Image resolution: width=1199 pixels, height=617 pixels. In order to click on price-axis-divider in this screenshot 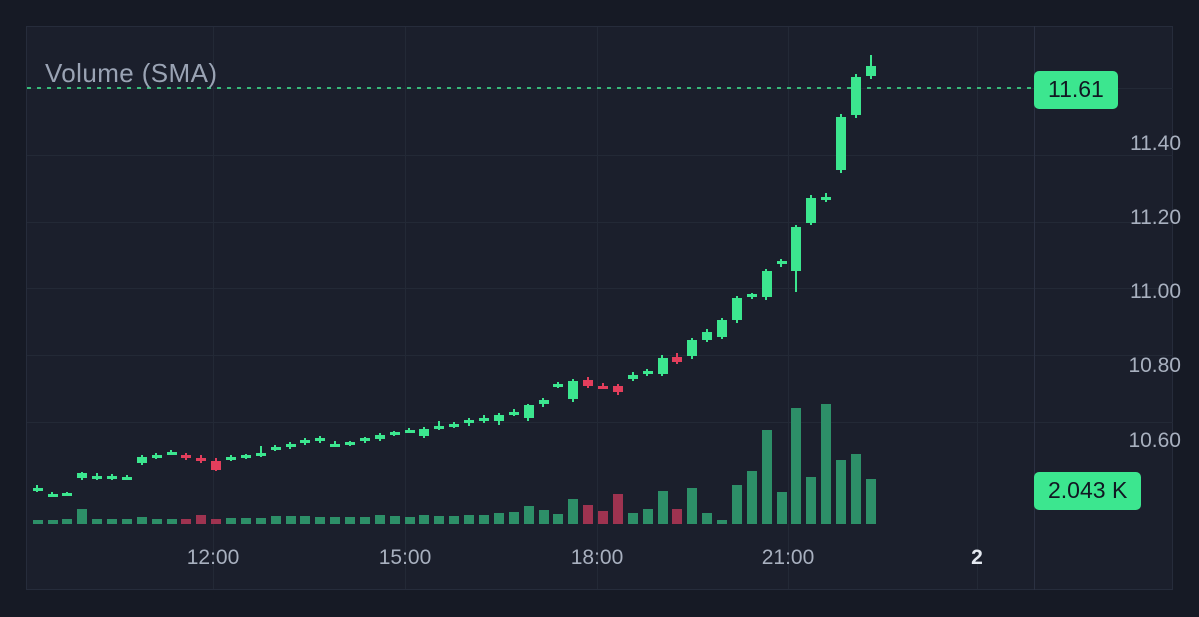, I will do `click(1034, 308)`.